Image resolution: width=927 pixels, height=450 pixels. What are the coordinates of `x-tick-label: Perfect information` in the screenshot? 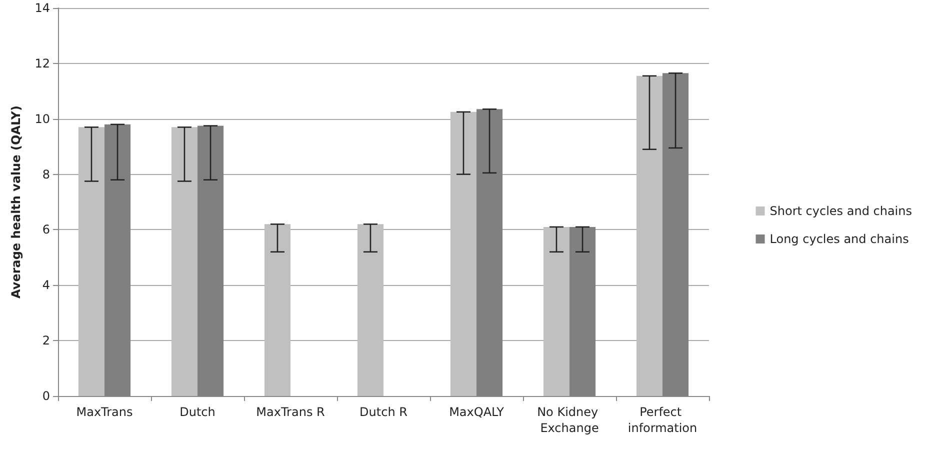 It's located at (663, 420).